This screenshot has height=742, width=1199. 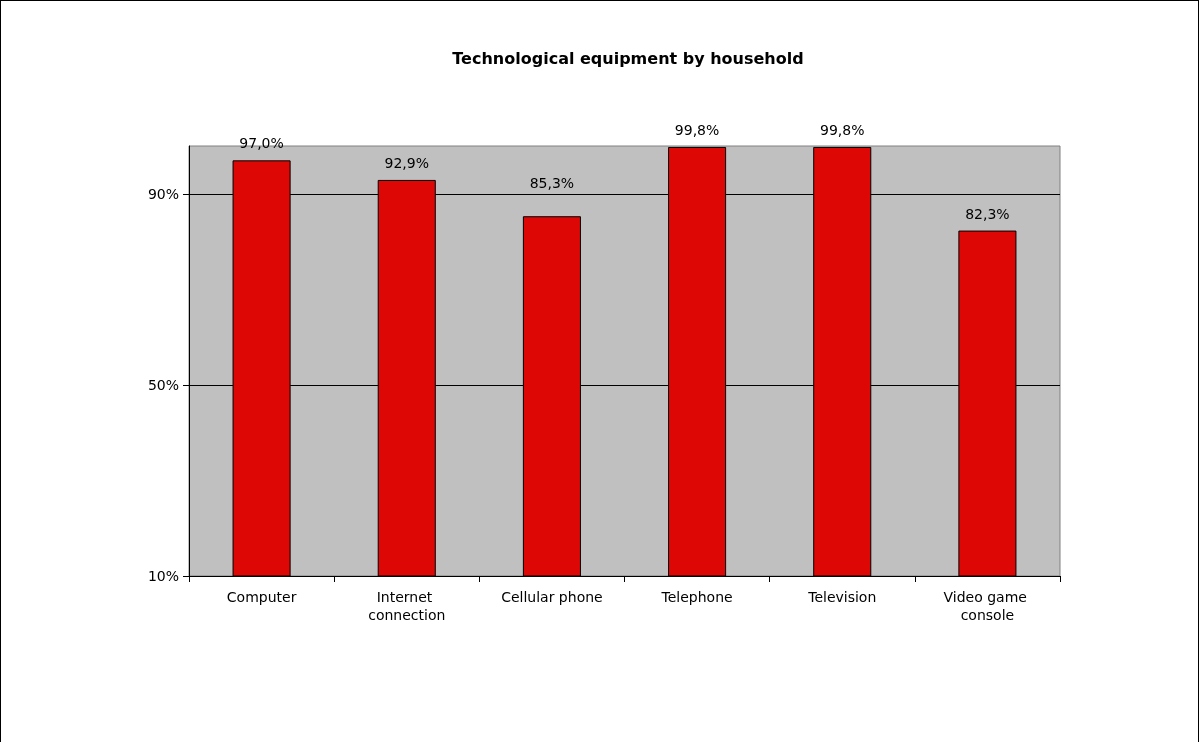 What do you see at coordinates (696, 597) in the screenshot?
I see `x-tick-label: Telephone` at bounding box center [696, 597].